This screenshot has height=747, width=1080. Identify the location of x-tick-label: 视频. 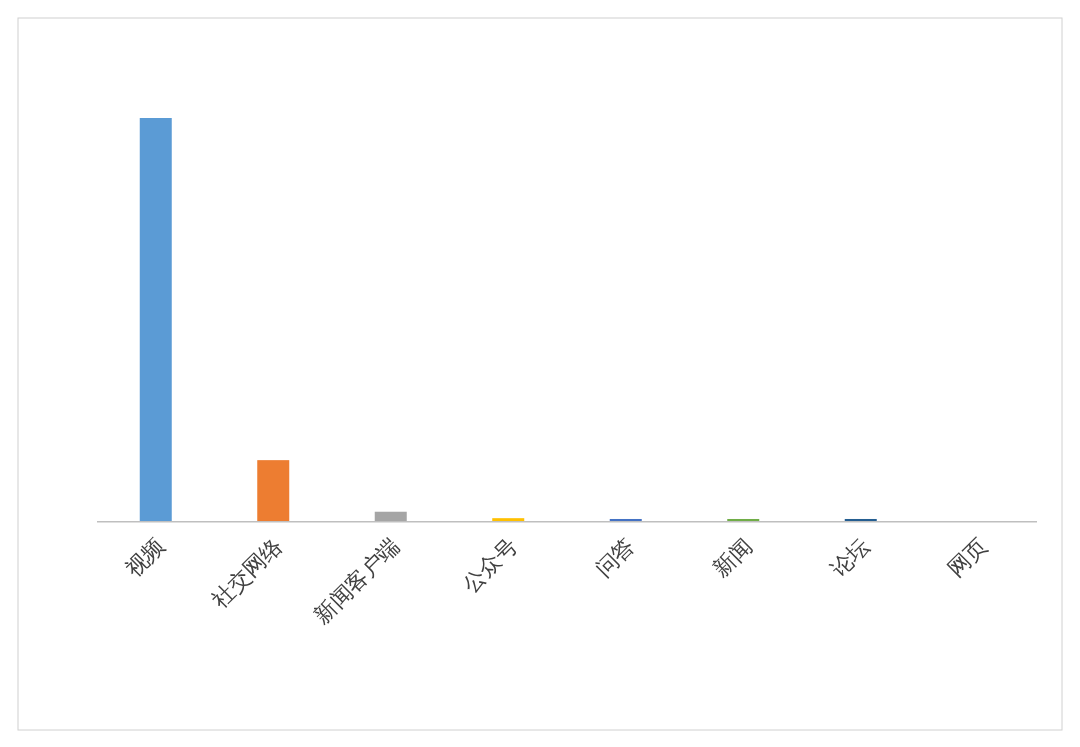
(145, 557).